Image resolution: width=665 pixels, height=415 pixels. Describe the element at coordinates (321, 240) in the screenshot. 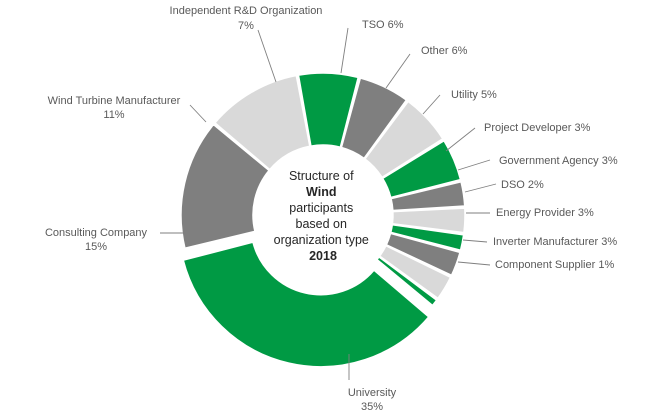

I see `center-line-5: organization type` at that location.